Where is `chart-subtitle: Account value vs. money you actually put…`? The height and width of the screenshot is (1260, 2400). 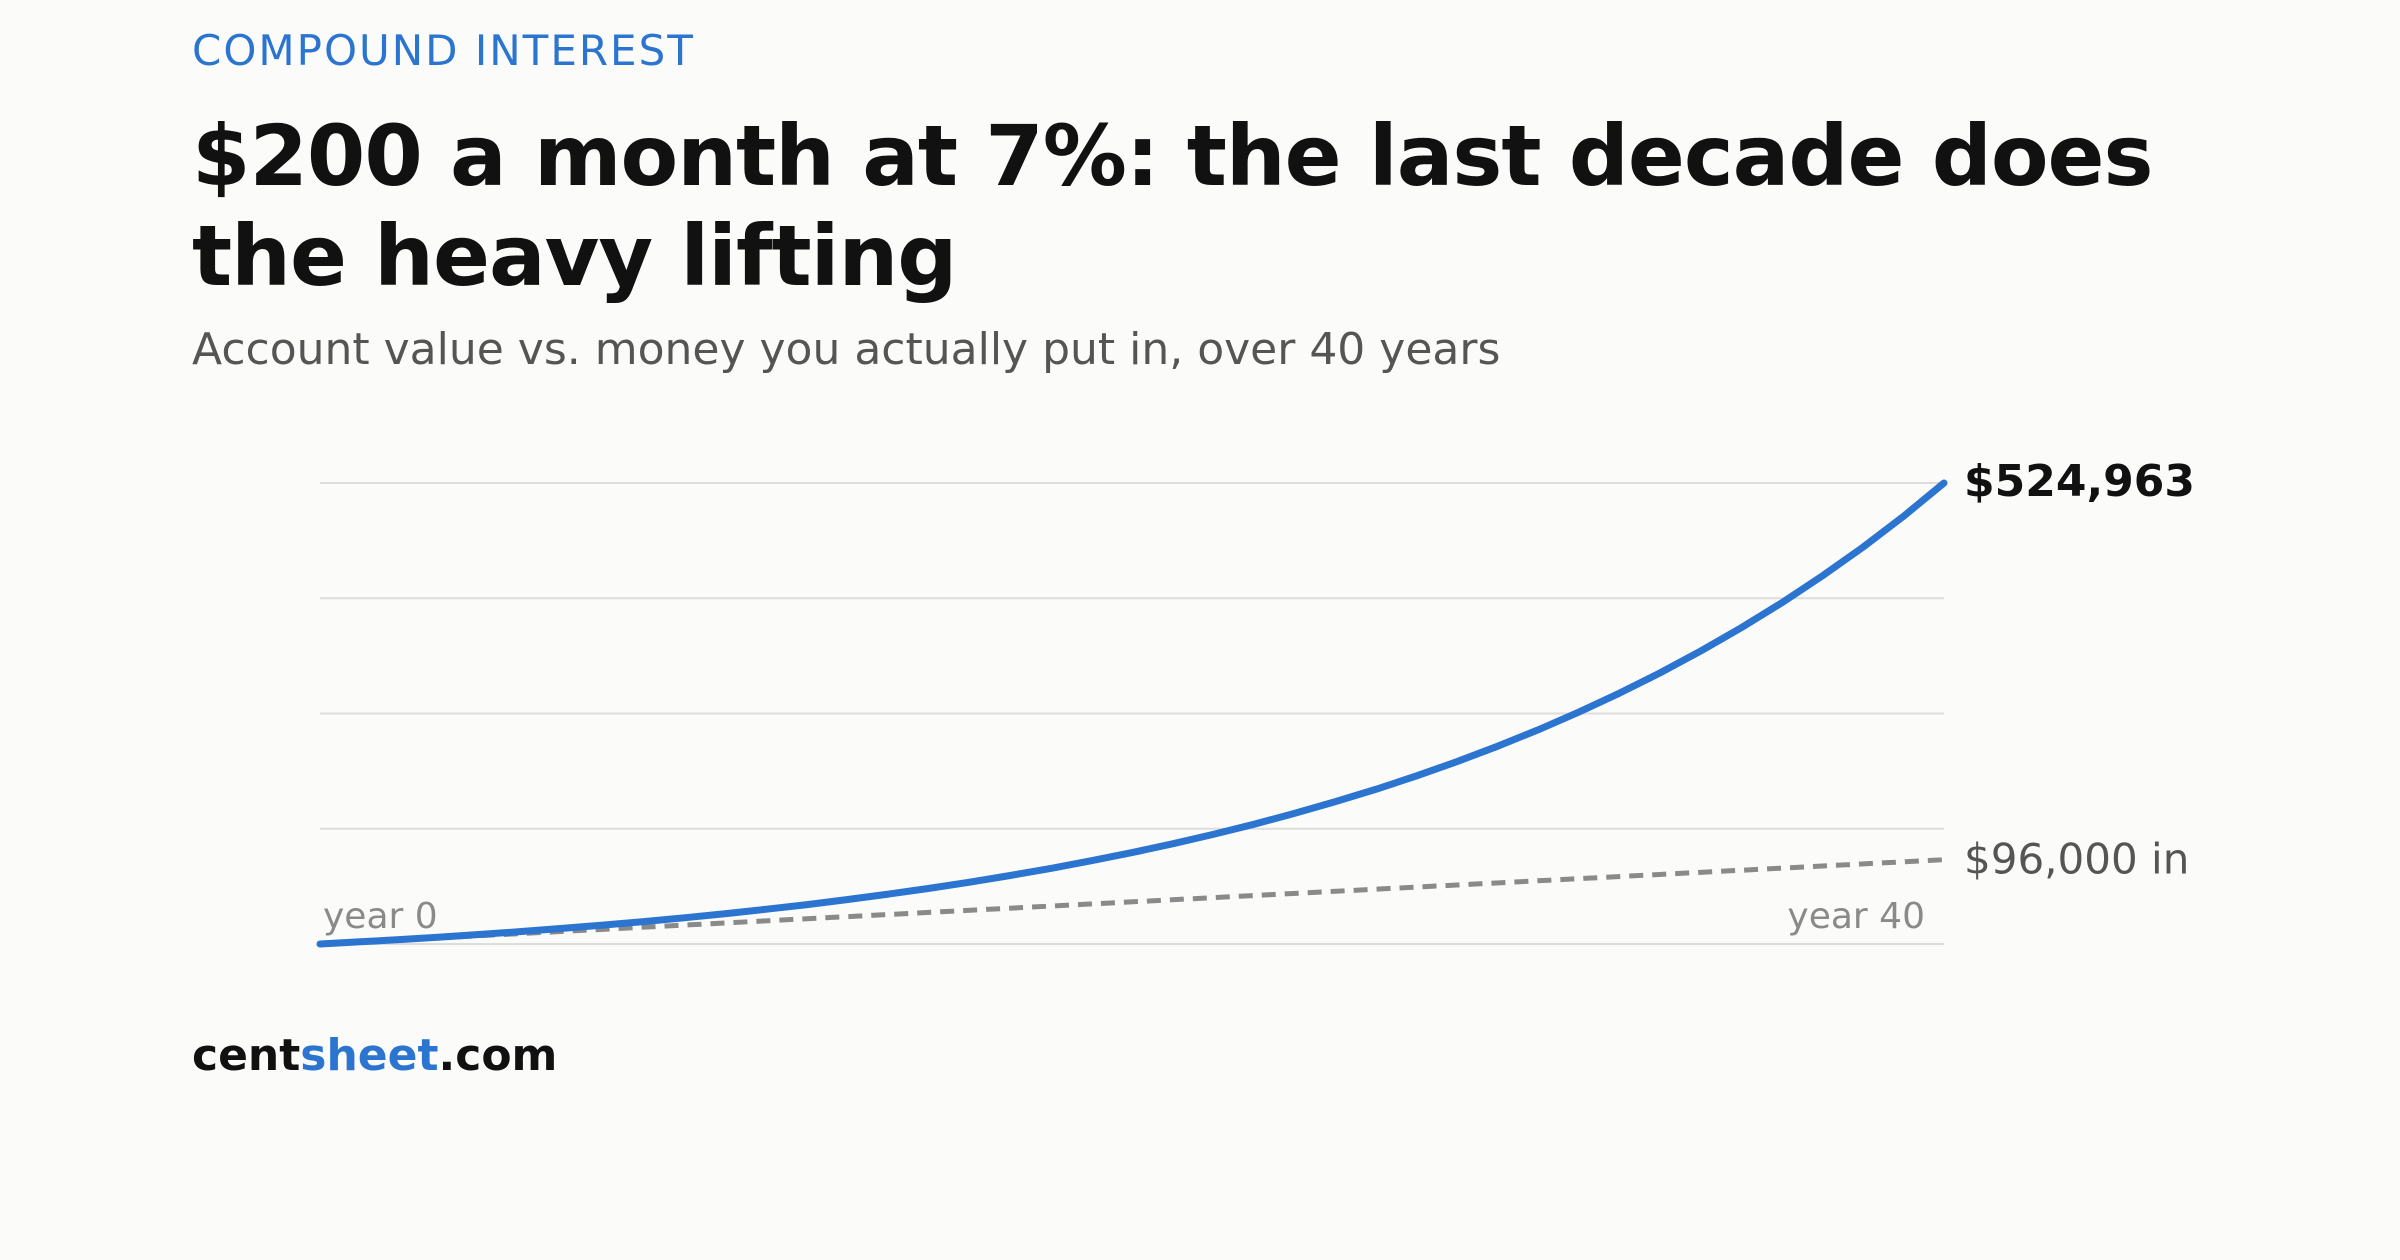
chart-subtitle: Account value vs. money you actually put… is located at coordinates (846, 349).